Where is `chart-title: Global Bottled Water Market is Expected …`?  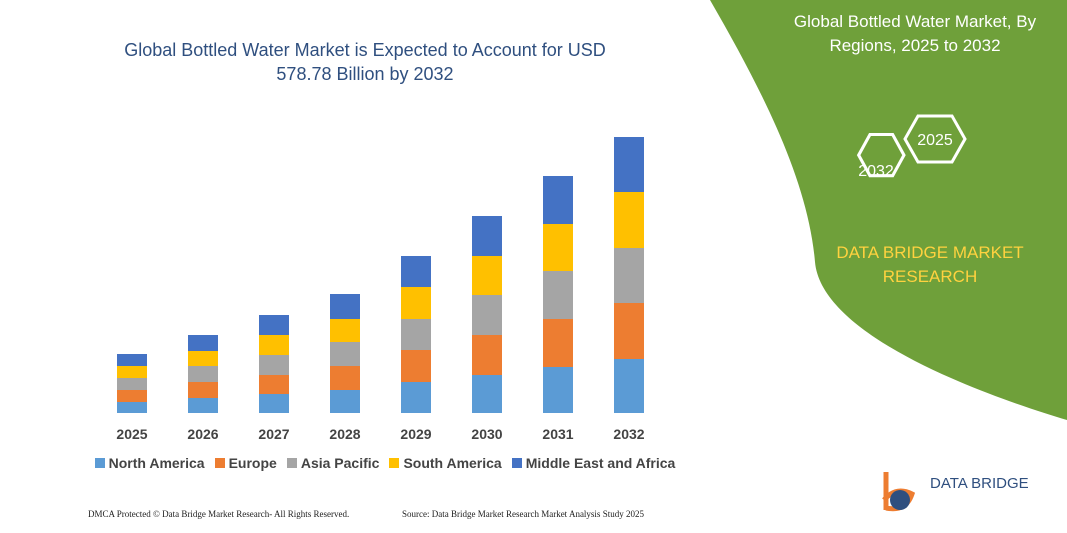
chart-title: Global Bottled Water Market is Expected … is located at coordinates (365, 62).